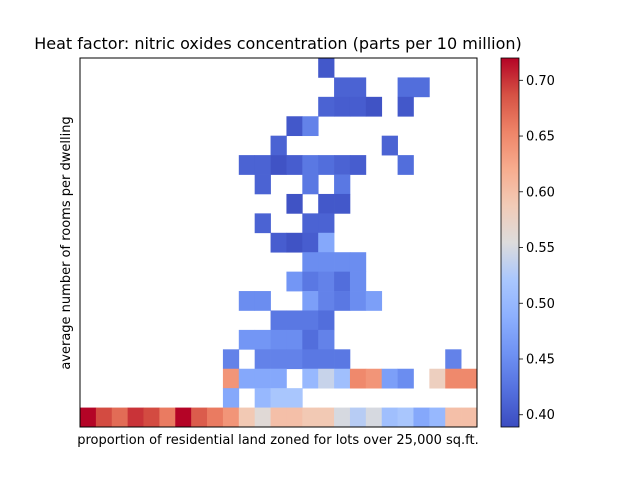 This screenshot has height=480, width=640. What do you see at coordinates (540, 360) in the screenshot?
I see `colorbar-tick-label: 0.45` at bounding box center [540, 360].